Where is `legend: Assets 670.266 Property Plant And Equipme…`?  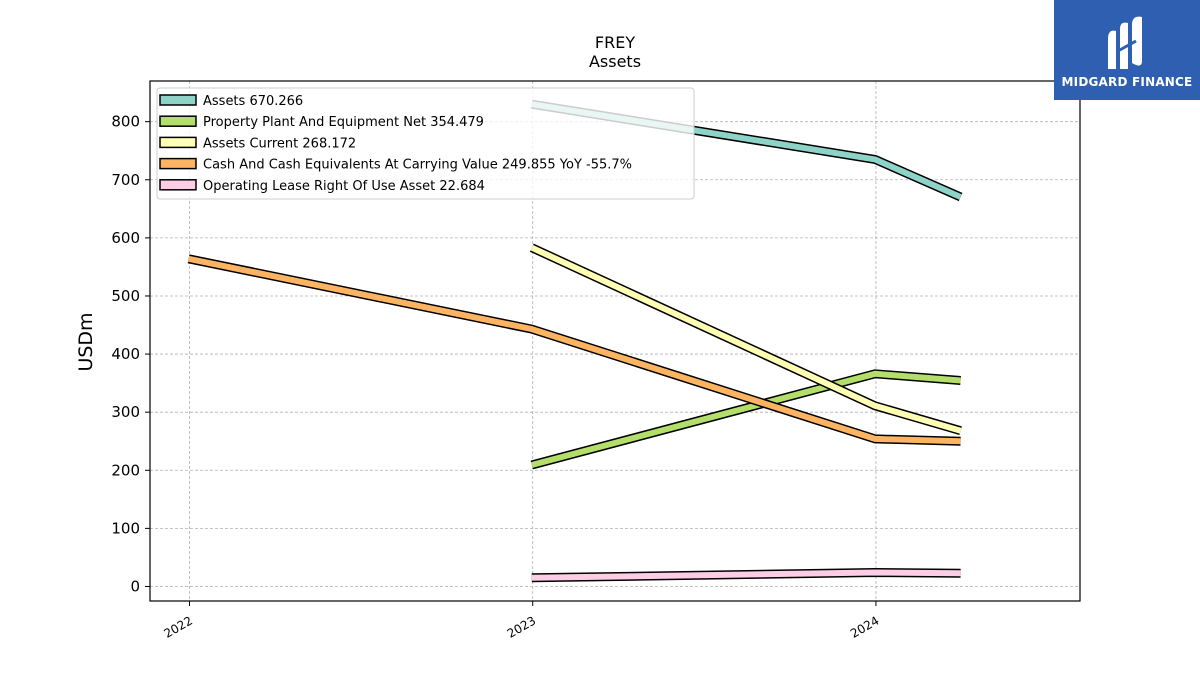 legend: Assets 670.266 Property Plant And Equipme… is located at coordinates (425, 143).